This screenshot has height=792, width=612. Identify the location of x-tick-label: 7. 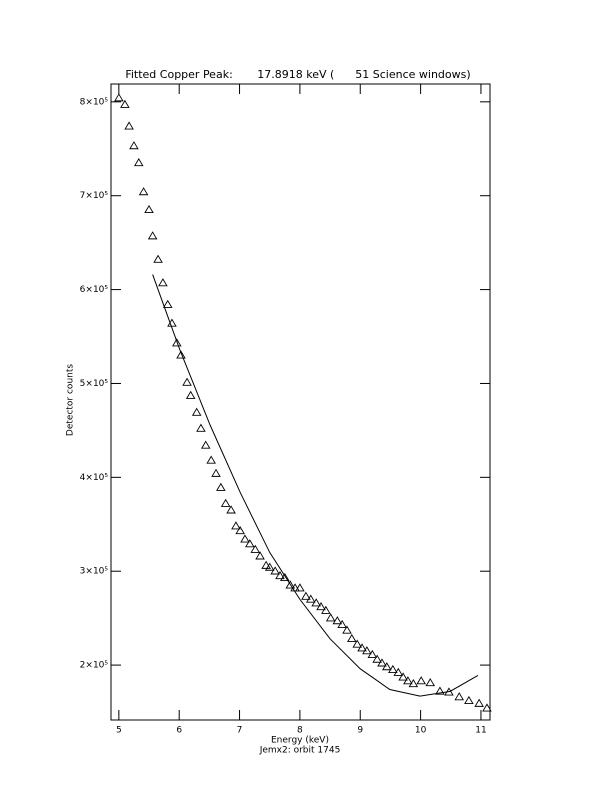
(240, 731).